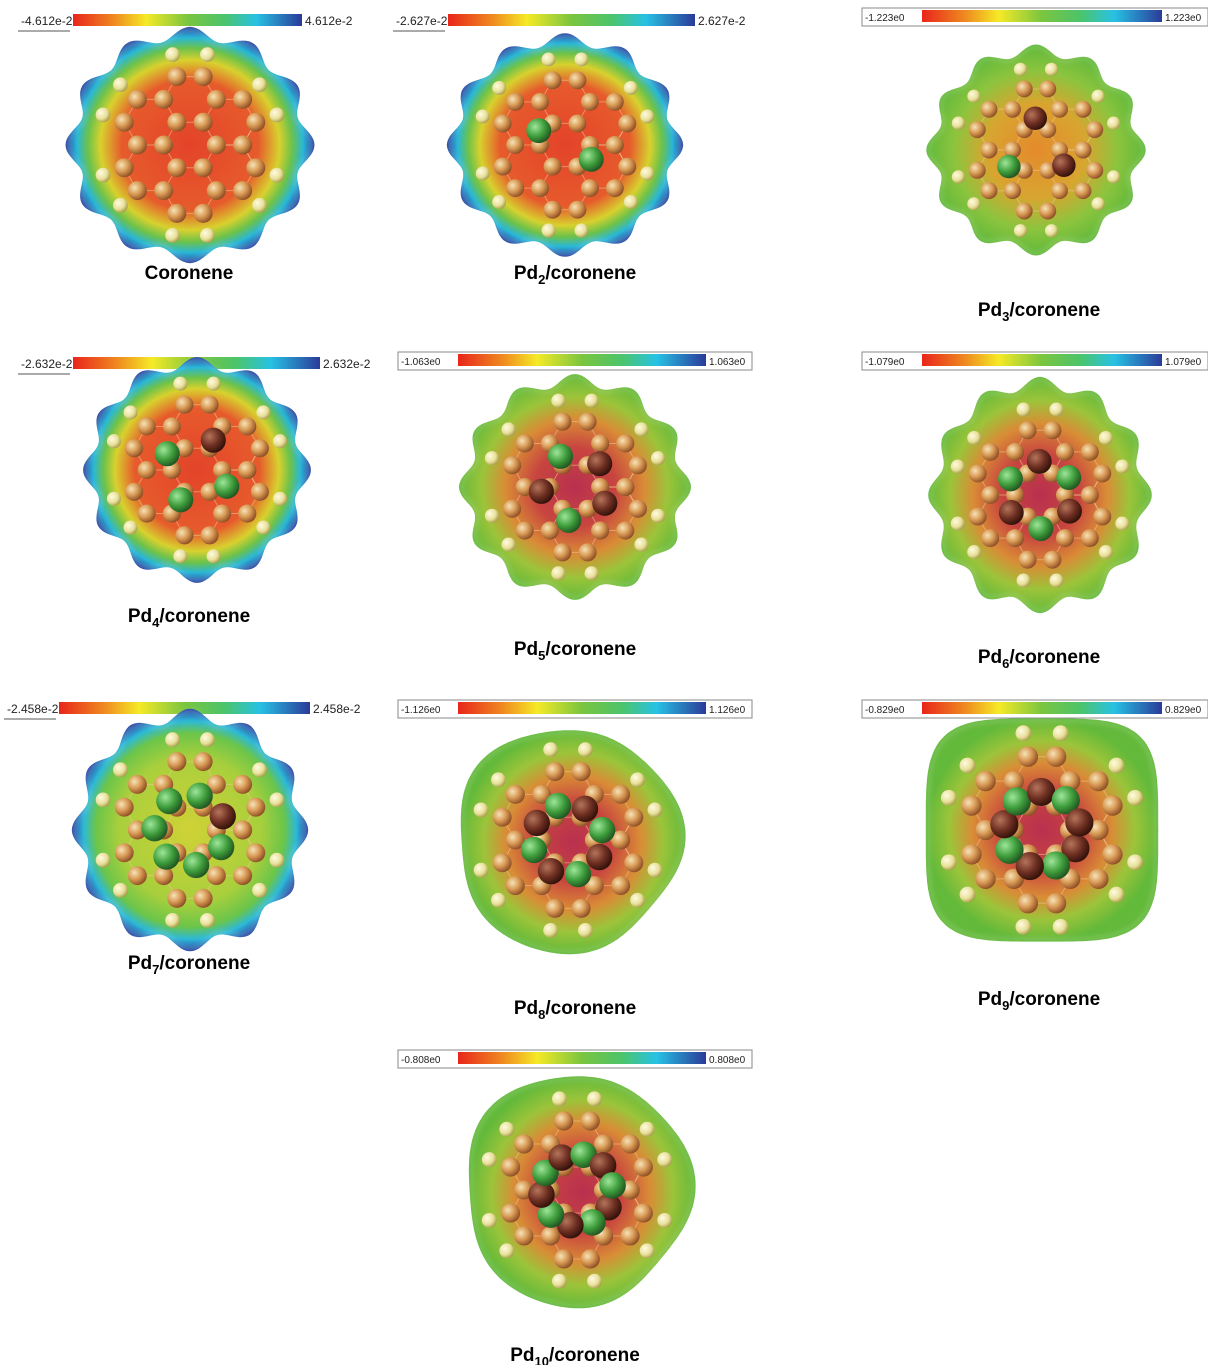 The height and width of the screenshot is (1365, 1208). Describe the element at coordinates (1039, 1001) in the screenshot. I see `panel-label-pd9: Pd9/coronene` at that location.